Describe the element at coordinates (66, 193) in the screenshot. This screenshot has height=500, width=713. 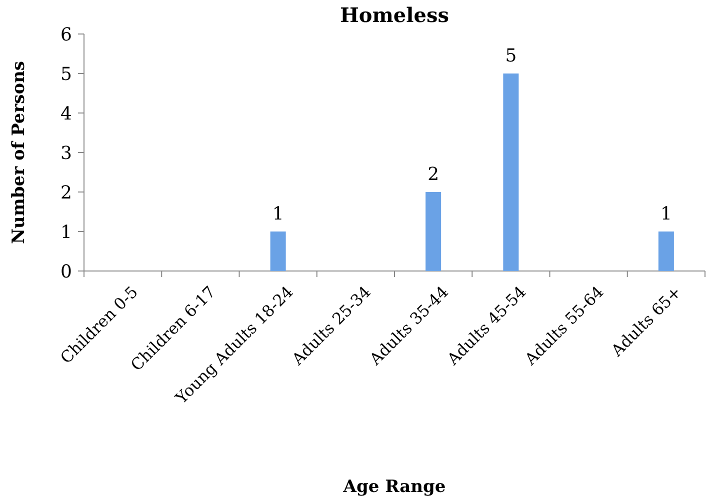
I see `y-tick-label: 2` at that location.